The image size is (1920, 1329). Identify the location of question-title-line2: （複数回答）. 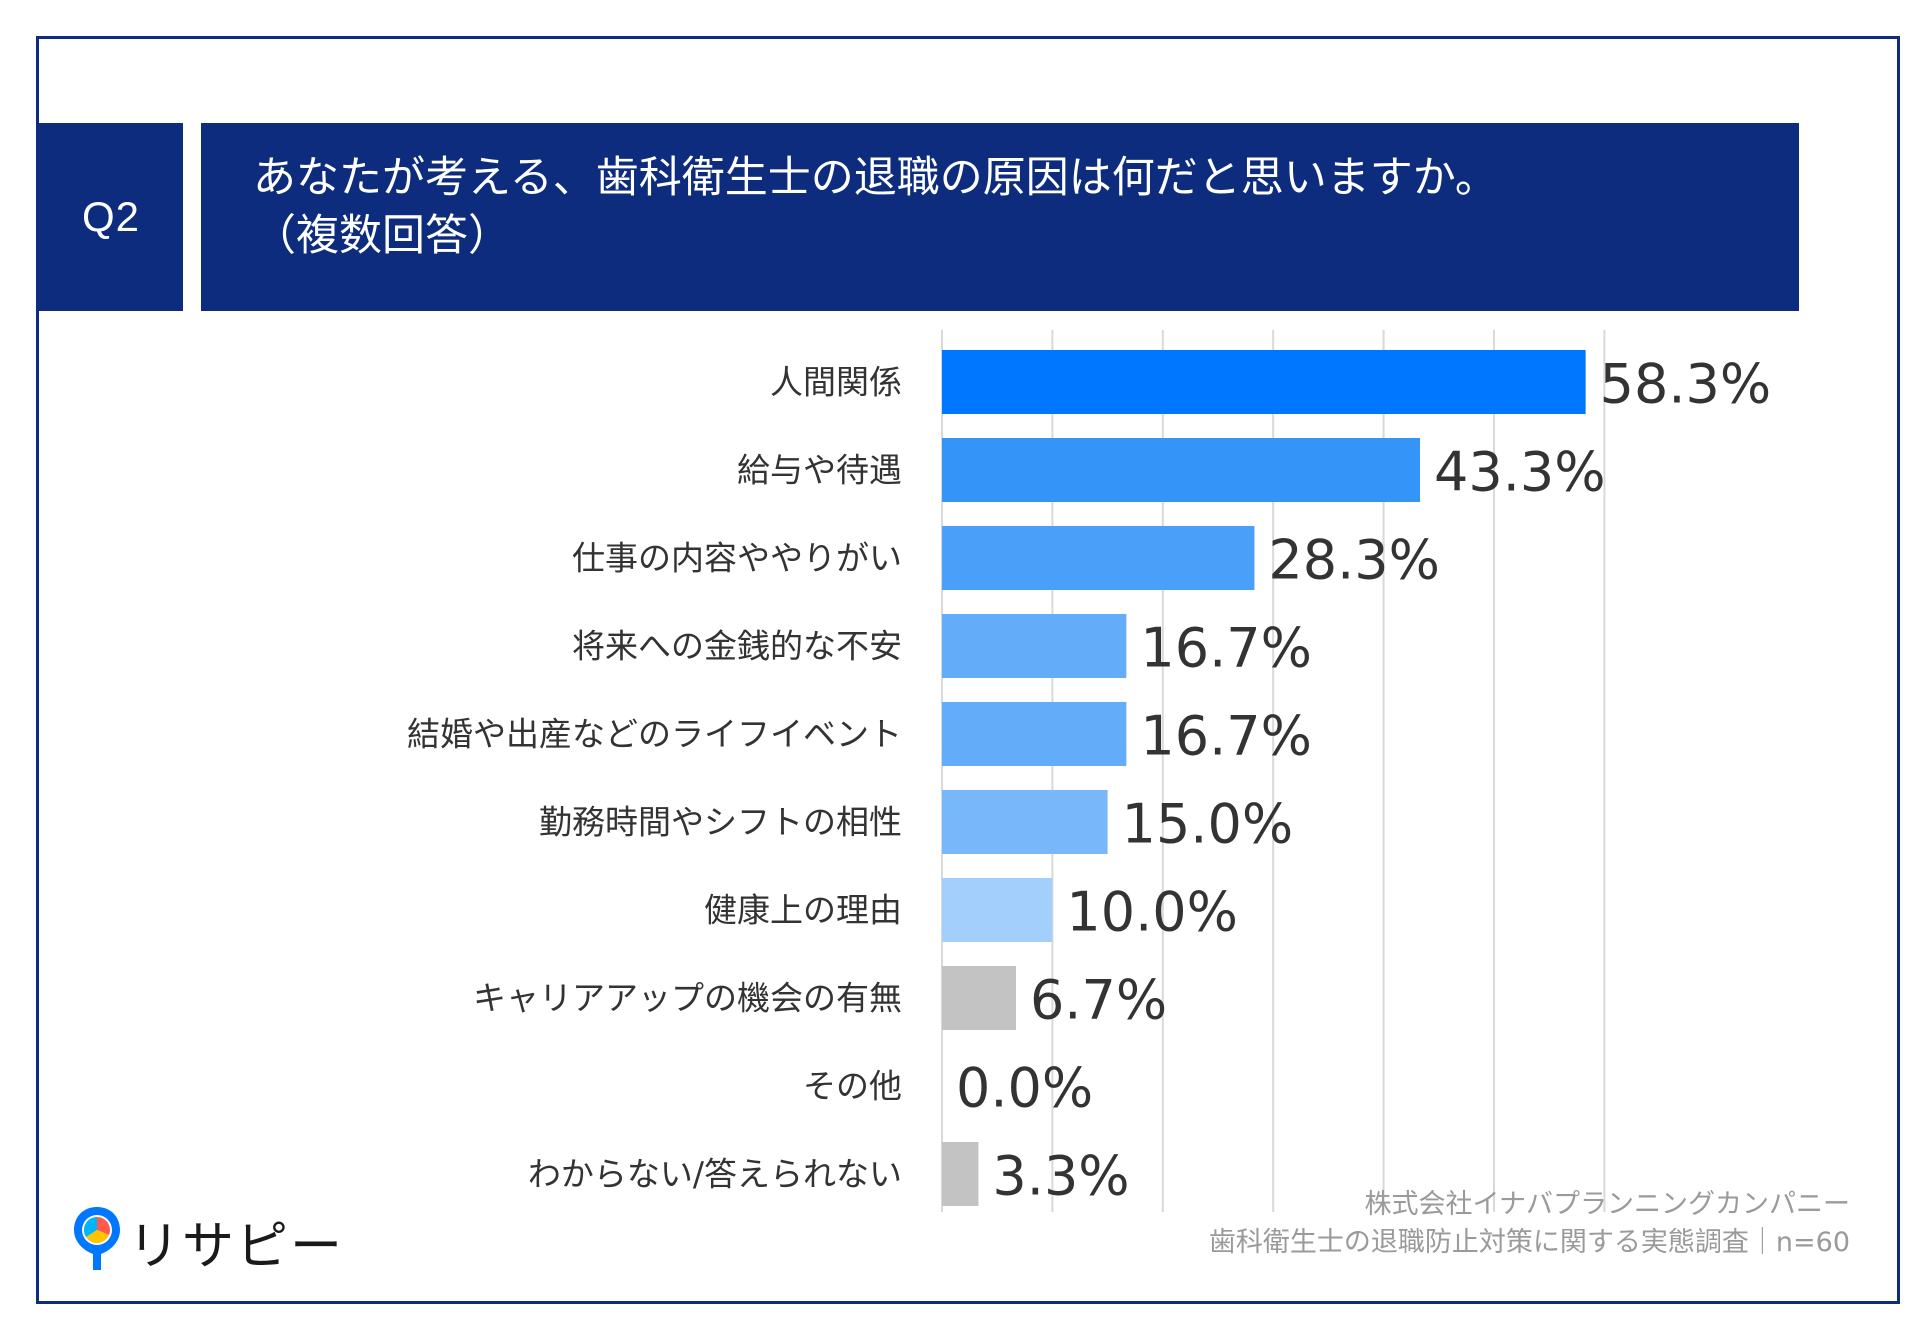
(382, 236).